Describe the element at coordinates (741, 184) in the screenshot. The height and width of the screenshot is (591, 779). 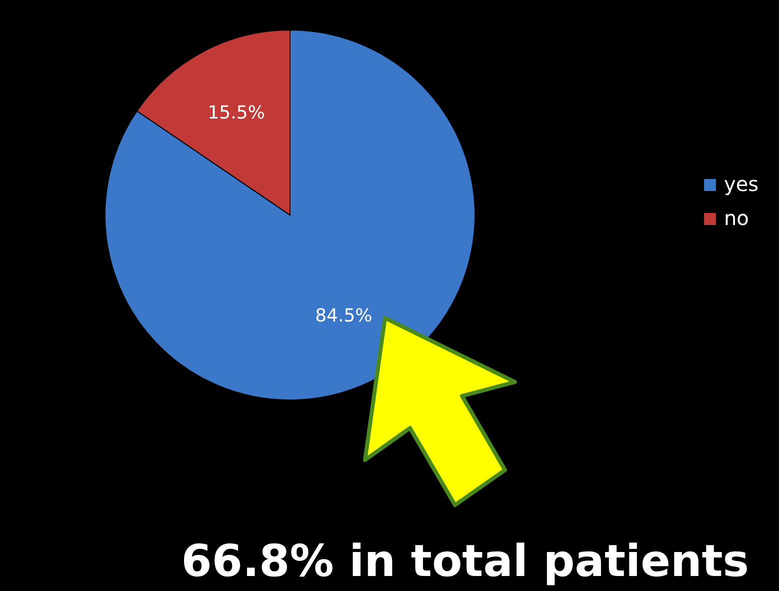
I see `legend-label: yes` at that location.